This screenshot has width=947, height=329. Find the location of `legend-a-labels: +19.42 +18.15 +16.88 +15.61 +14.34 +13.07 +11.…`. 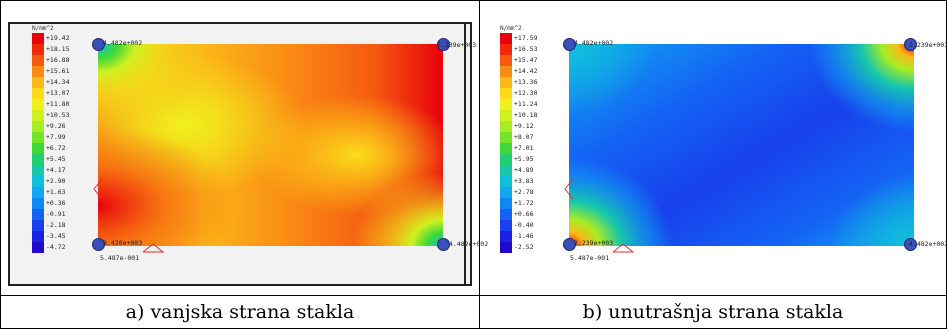

legend-a-labels: +19.42 +18.15 +16.88 +15.61 +14.34 +13.07 +11.… is located at coordinates (57, 143).